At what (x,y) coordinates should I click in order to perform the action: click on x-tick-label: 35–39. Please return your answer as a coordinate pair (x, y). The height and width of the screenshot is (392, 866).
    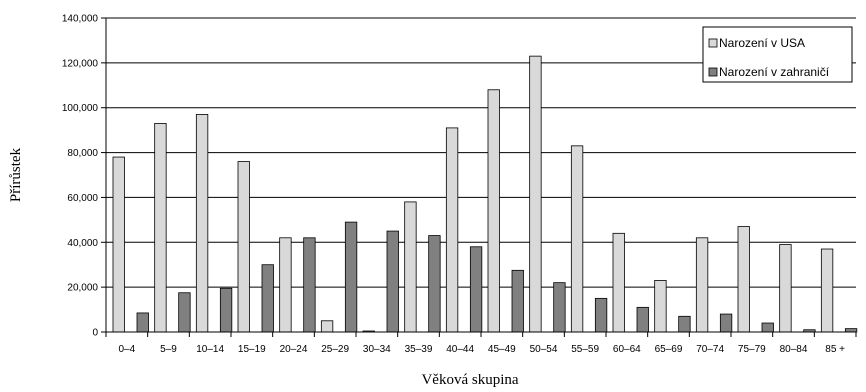
    Looking at the image, I should click on (419, 349).